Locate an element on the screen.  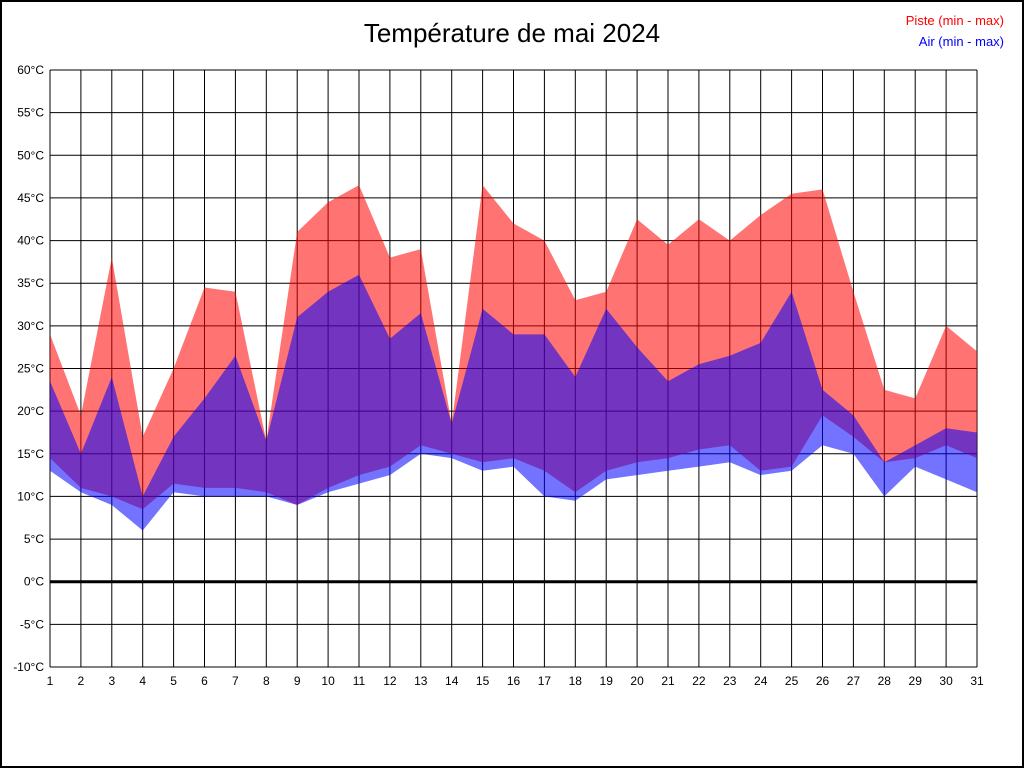
x-tick-label: 7 is located at coordinates (235, 681).